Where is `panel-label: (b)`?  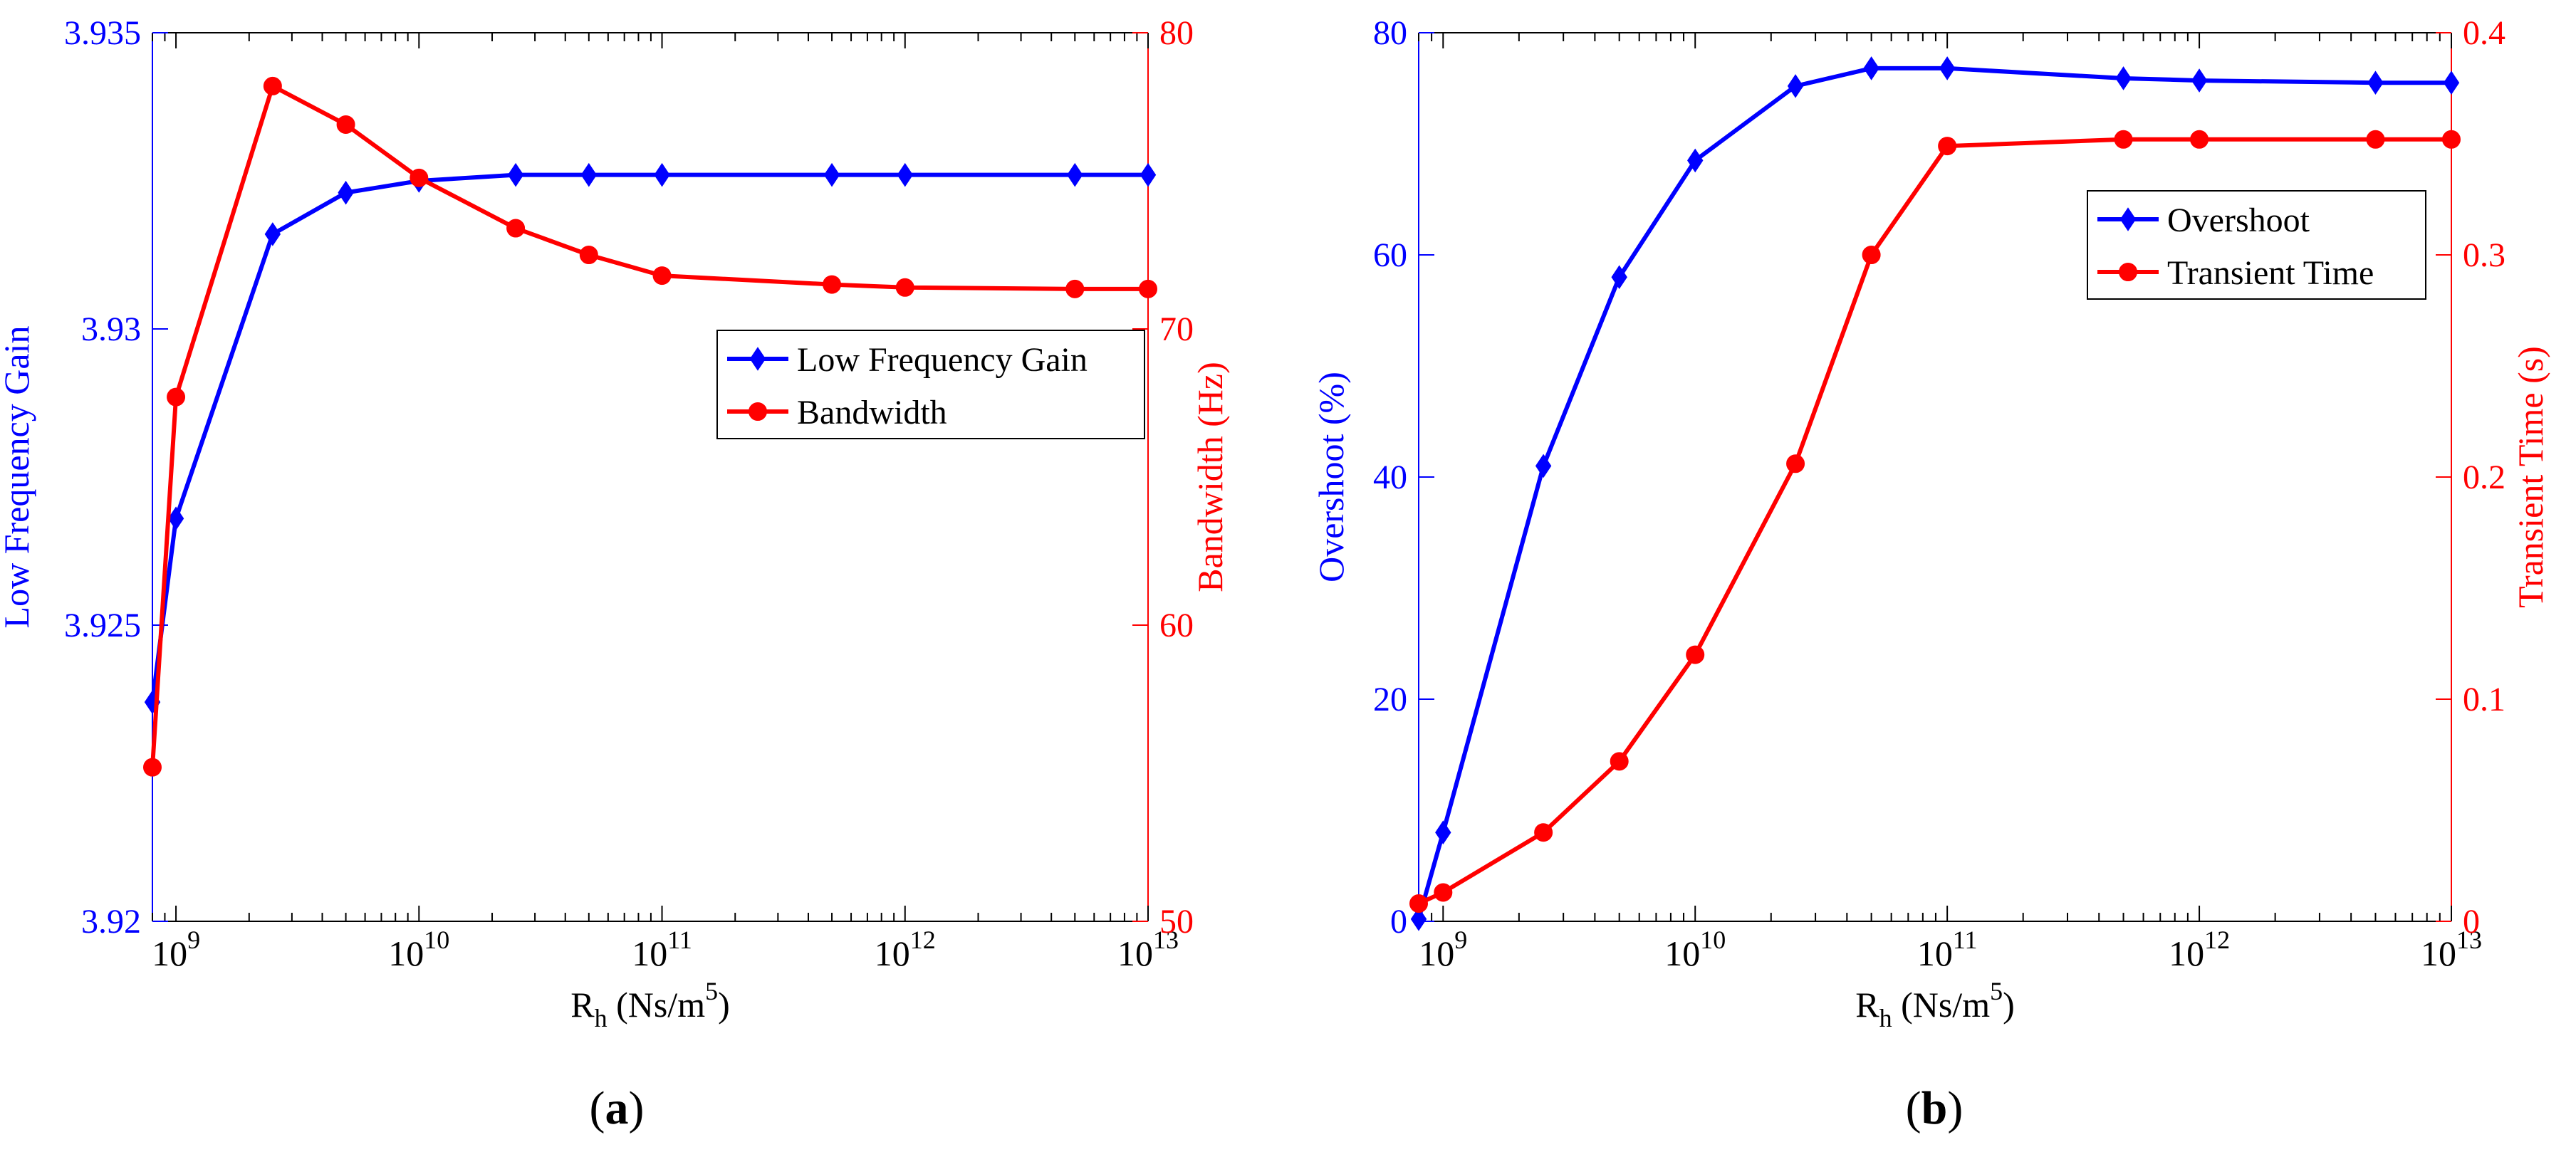 panel-label: (b) is located at coordinates (1935, 1108).